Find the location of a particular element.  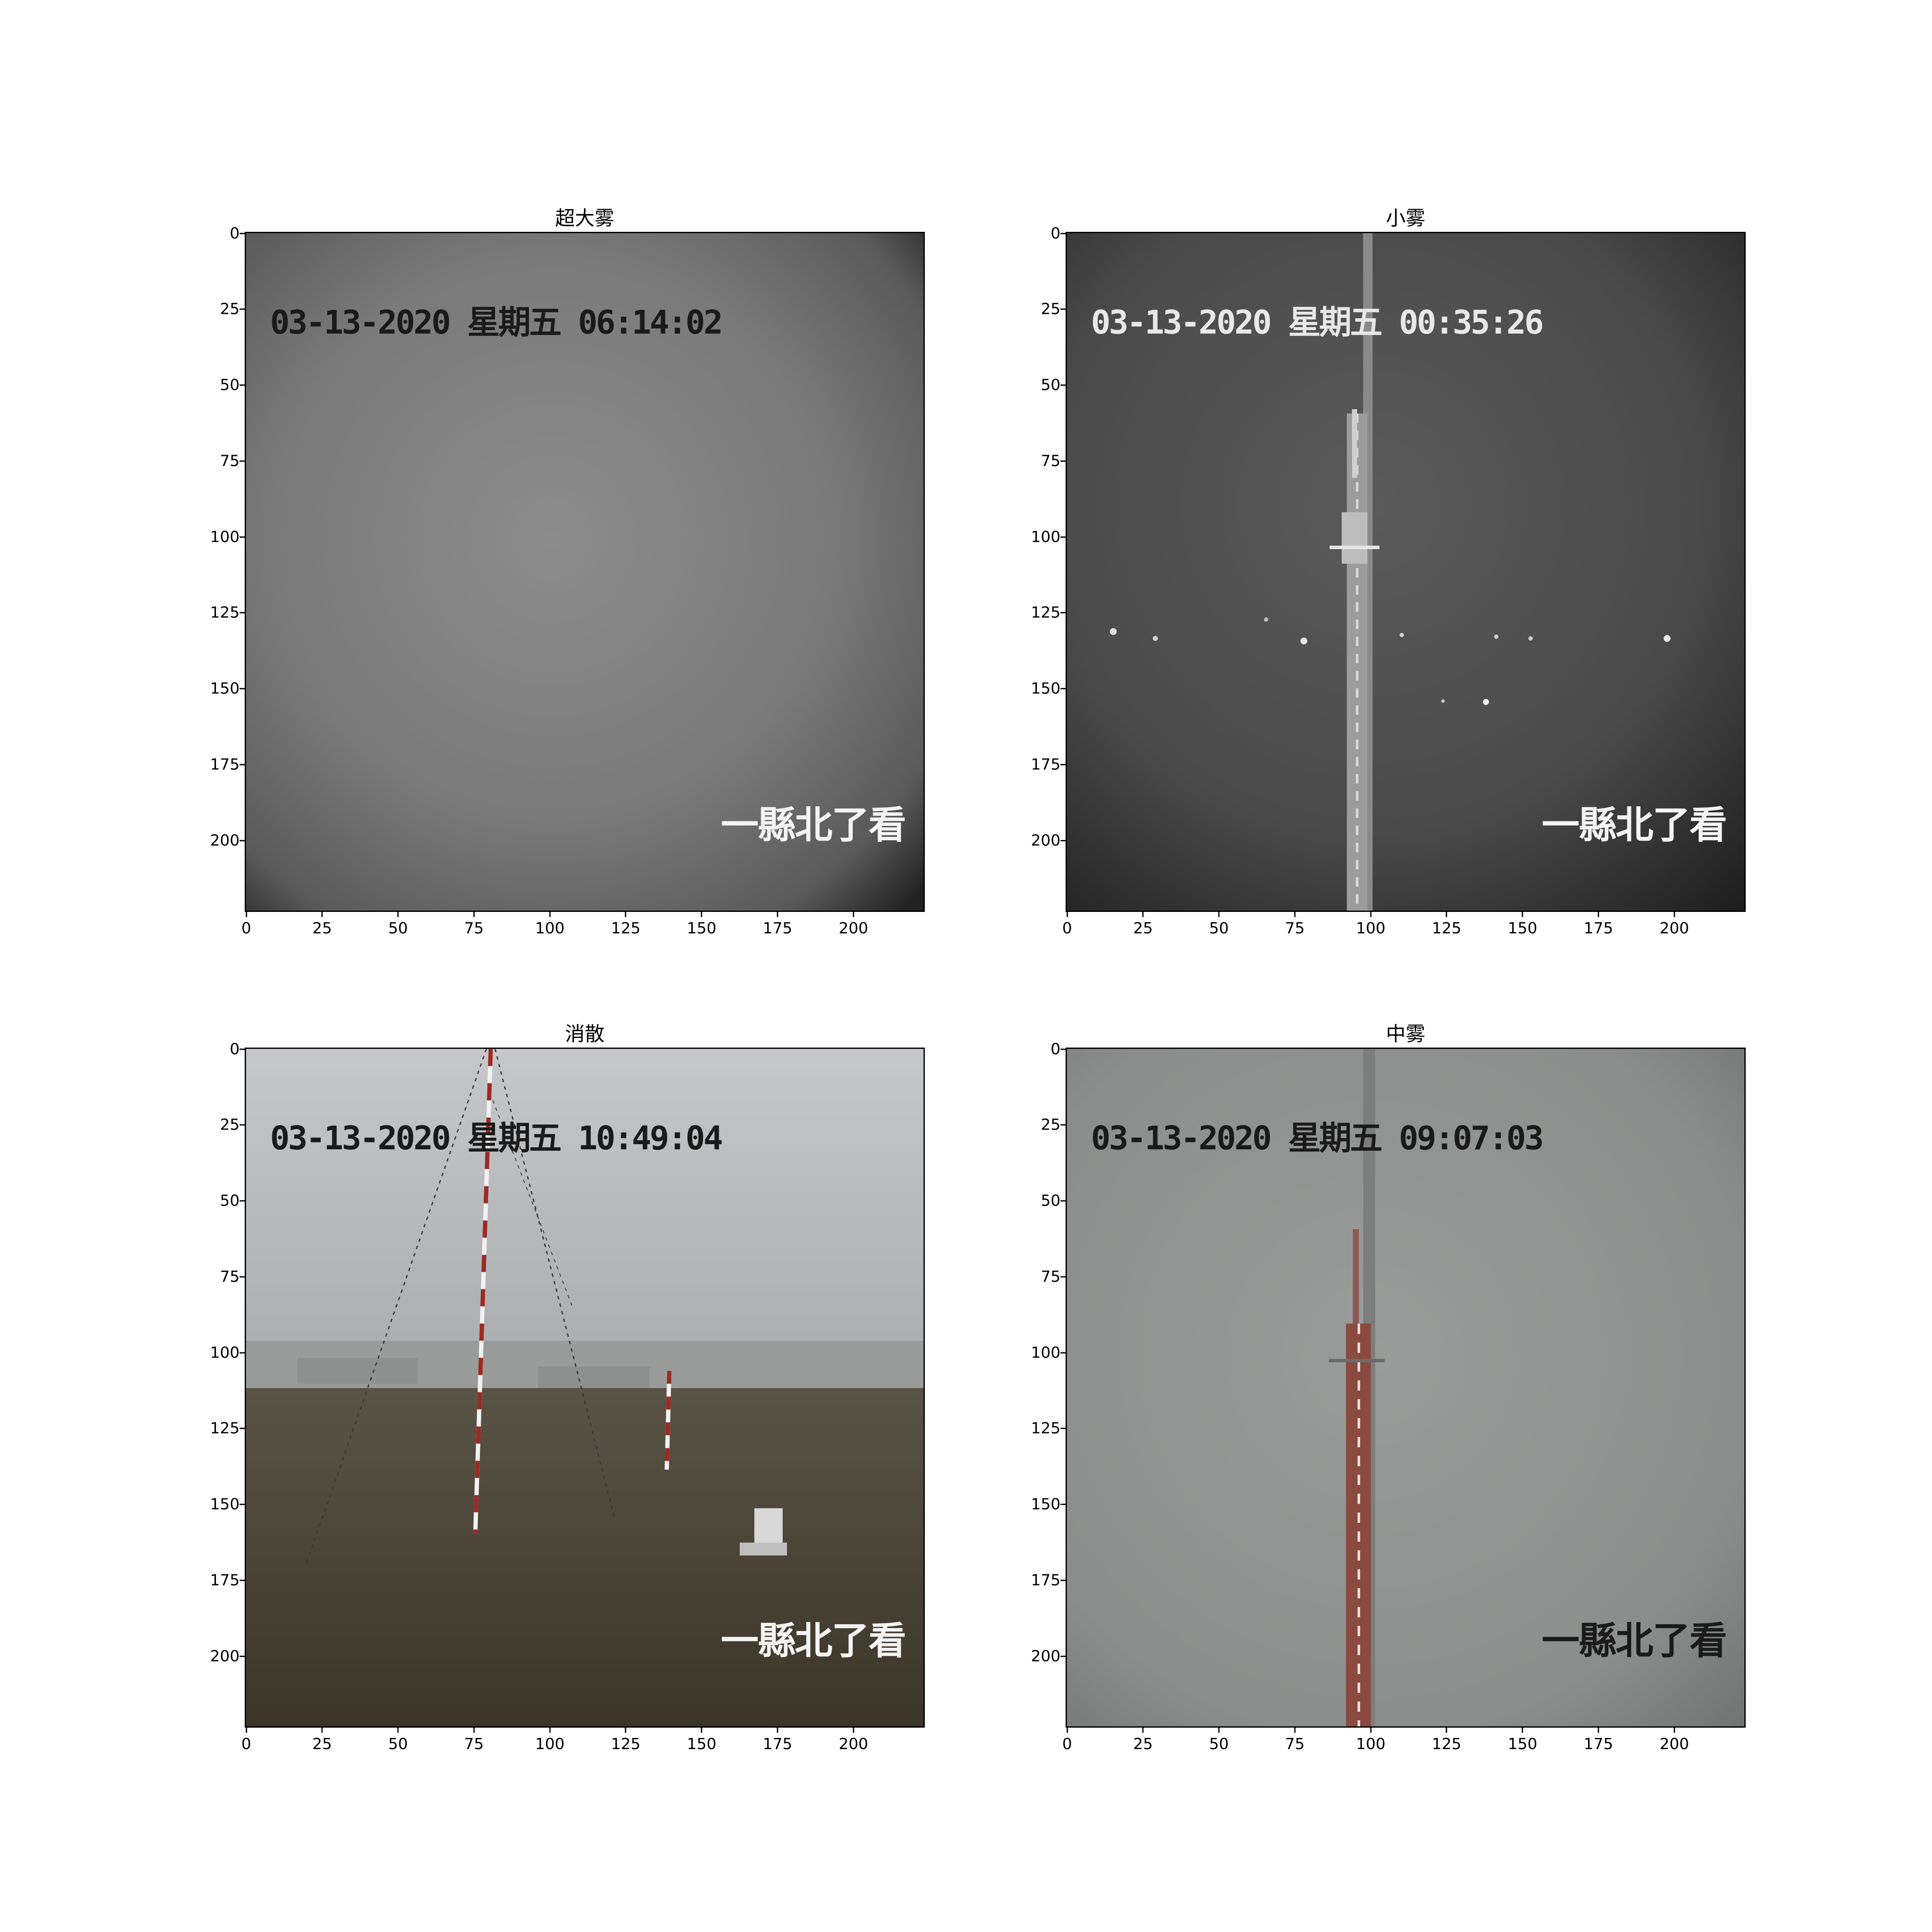

fog-mast-scene-graphic is located at coordinates (1405, 1387).